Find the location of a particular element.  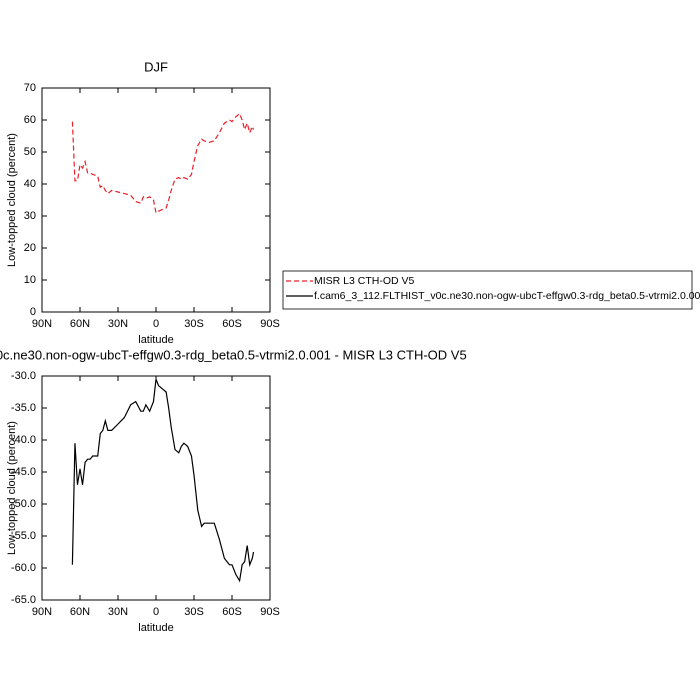

y-tick-label: 30 is located at coordinates (30, 216).